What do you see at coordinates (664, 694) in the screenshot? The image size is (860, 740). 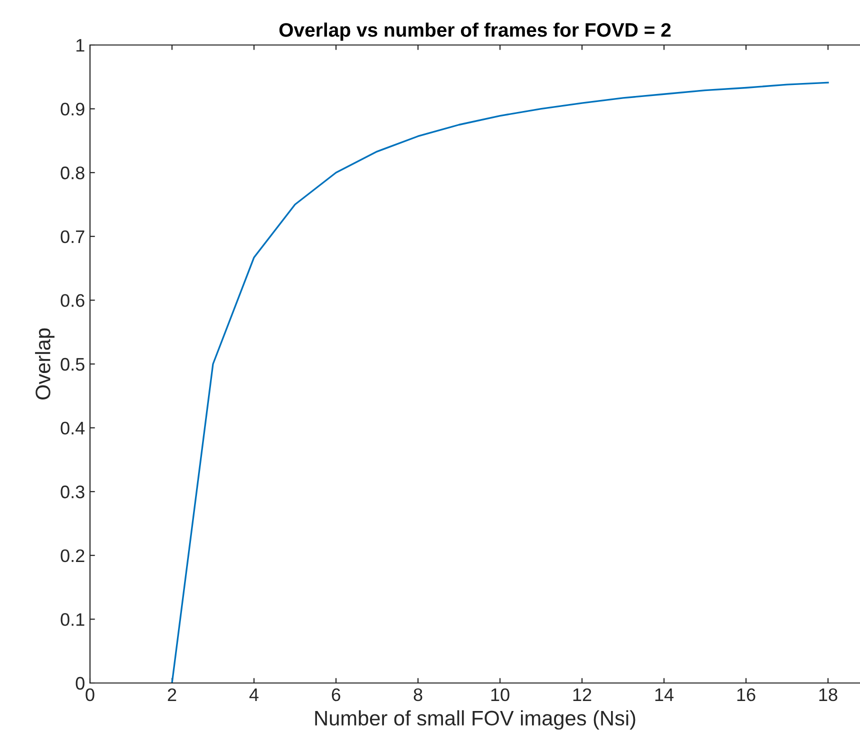 I see `x-tick-label: 14` at bounding box center [664, 694].